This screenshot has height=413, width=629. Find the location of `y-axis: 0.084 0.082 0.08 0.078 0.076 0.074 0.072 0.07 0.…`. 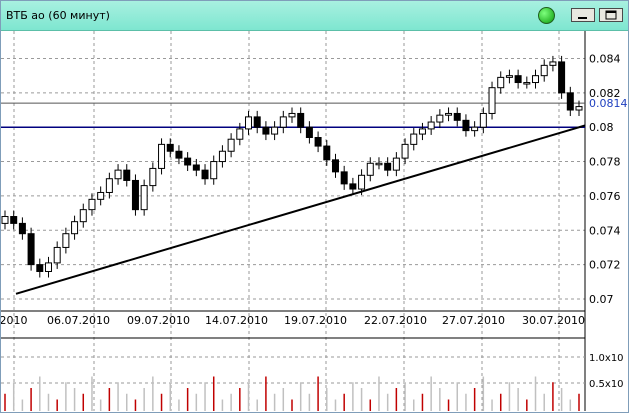

y-axis: 0.084 0.082 0.08 0.078 0.076 0.074 0.072 0.07 0.… is located at coordinates (608, 178).